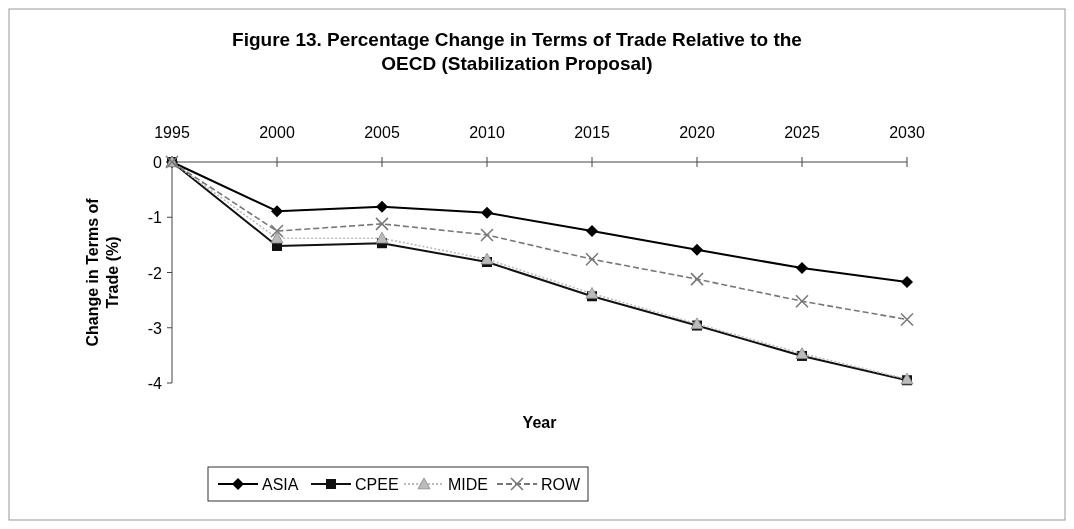 This screenshot has width=1074, height=529. Describe the element at coordinates (158, 162) in the screenshot. I see `y-tick-label: 0` at that location.